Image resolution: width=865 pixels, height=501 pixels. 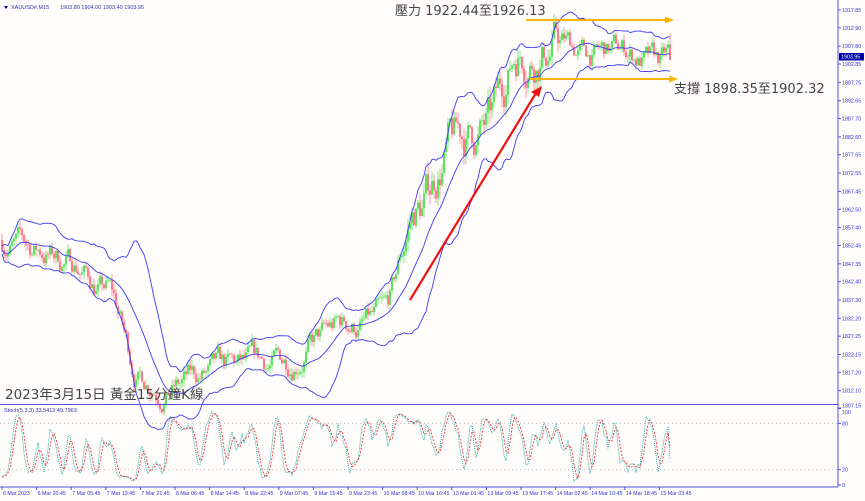 What do you see at coordinates (675, 494) in the screenshot?
I see `time-tick-label: 15 Mar 03:45` at bounding box center [675, 494].